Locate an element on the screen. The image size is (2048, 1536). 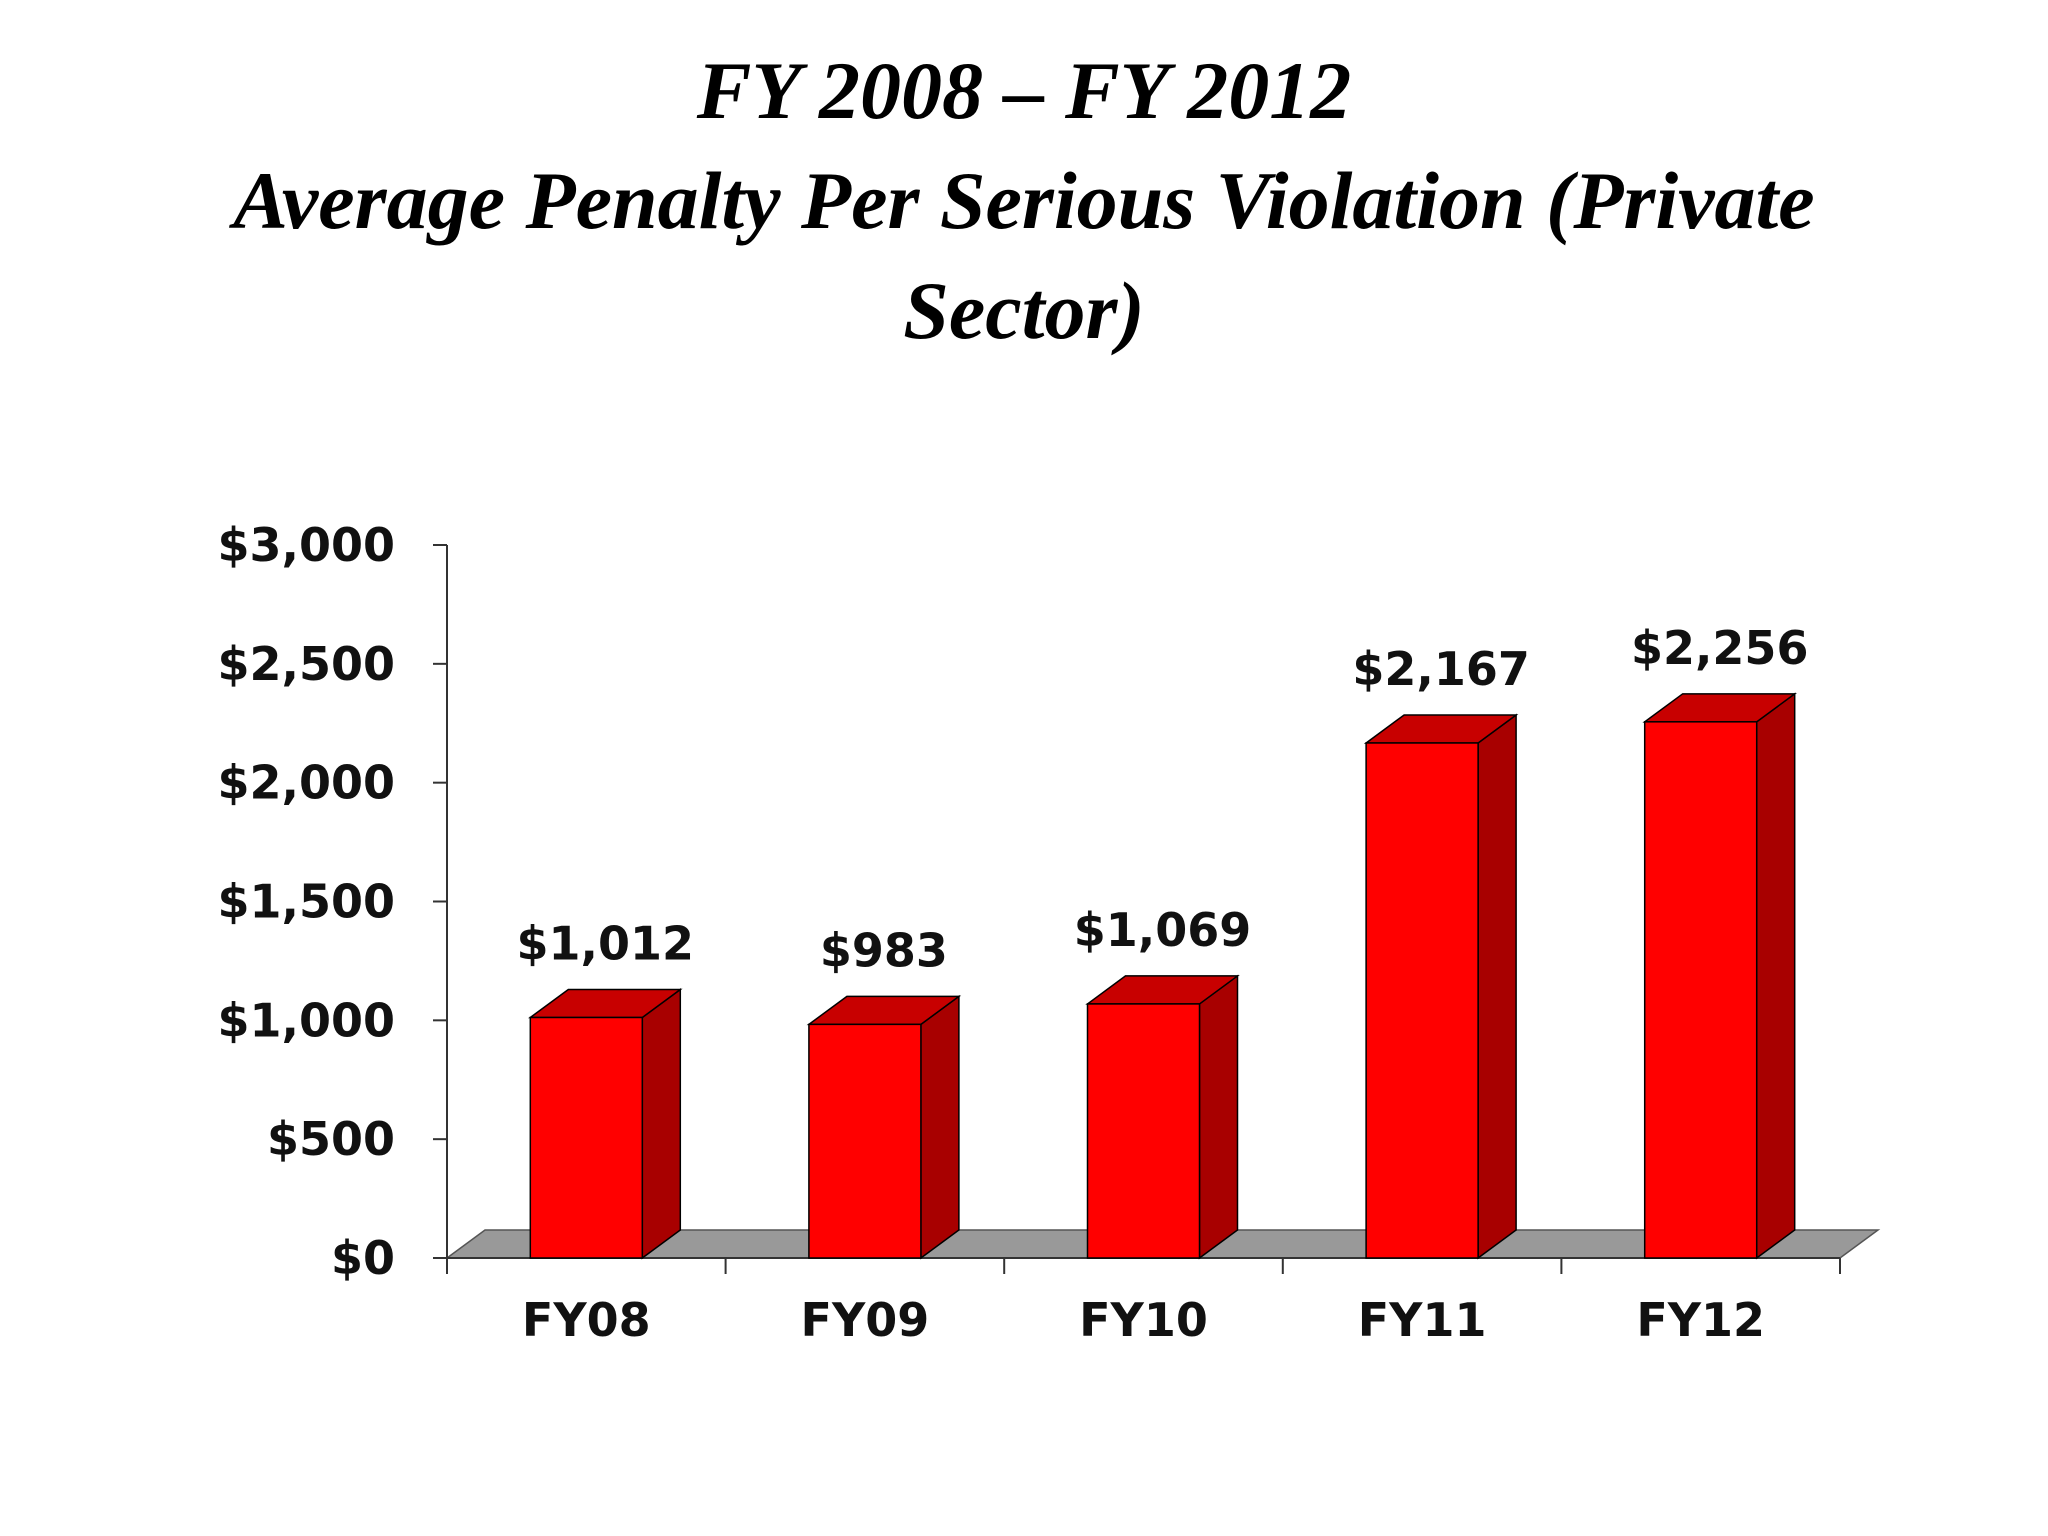
data-label: $2,256 is located at coordinates (1720, 648).